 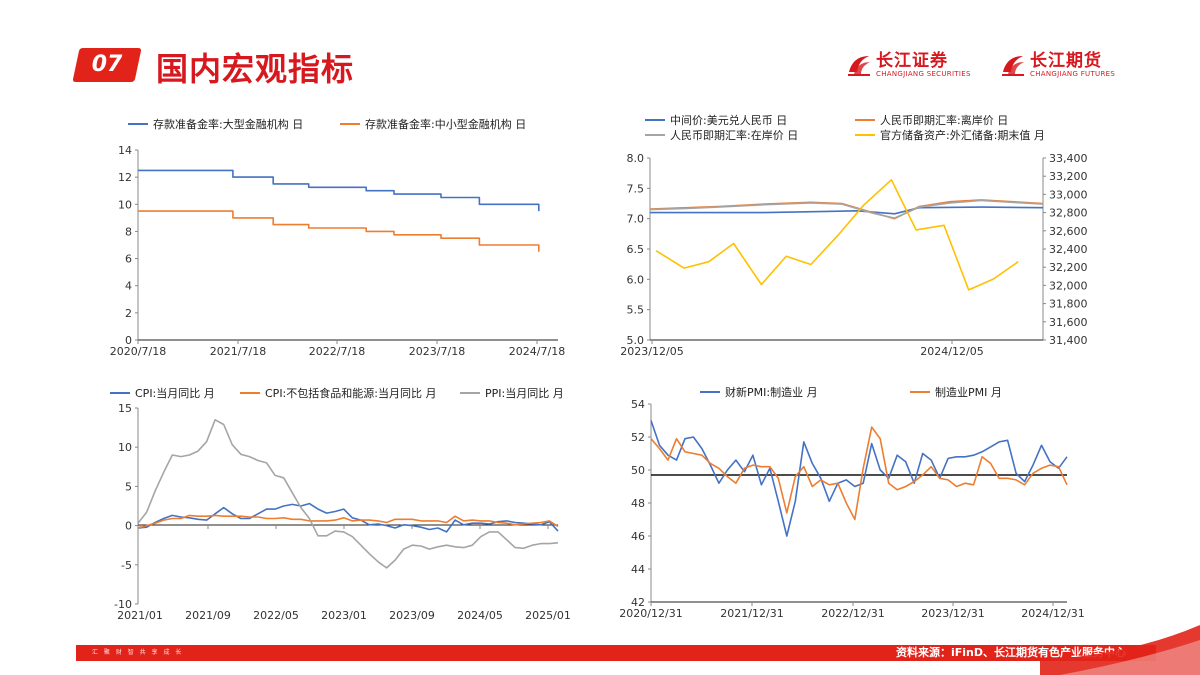 What do you see at coordinates (638, 437) in the screenshot?
I see `y-tick-label: 52` at bounding box center [638, 437].